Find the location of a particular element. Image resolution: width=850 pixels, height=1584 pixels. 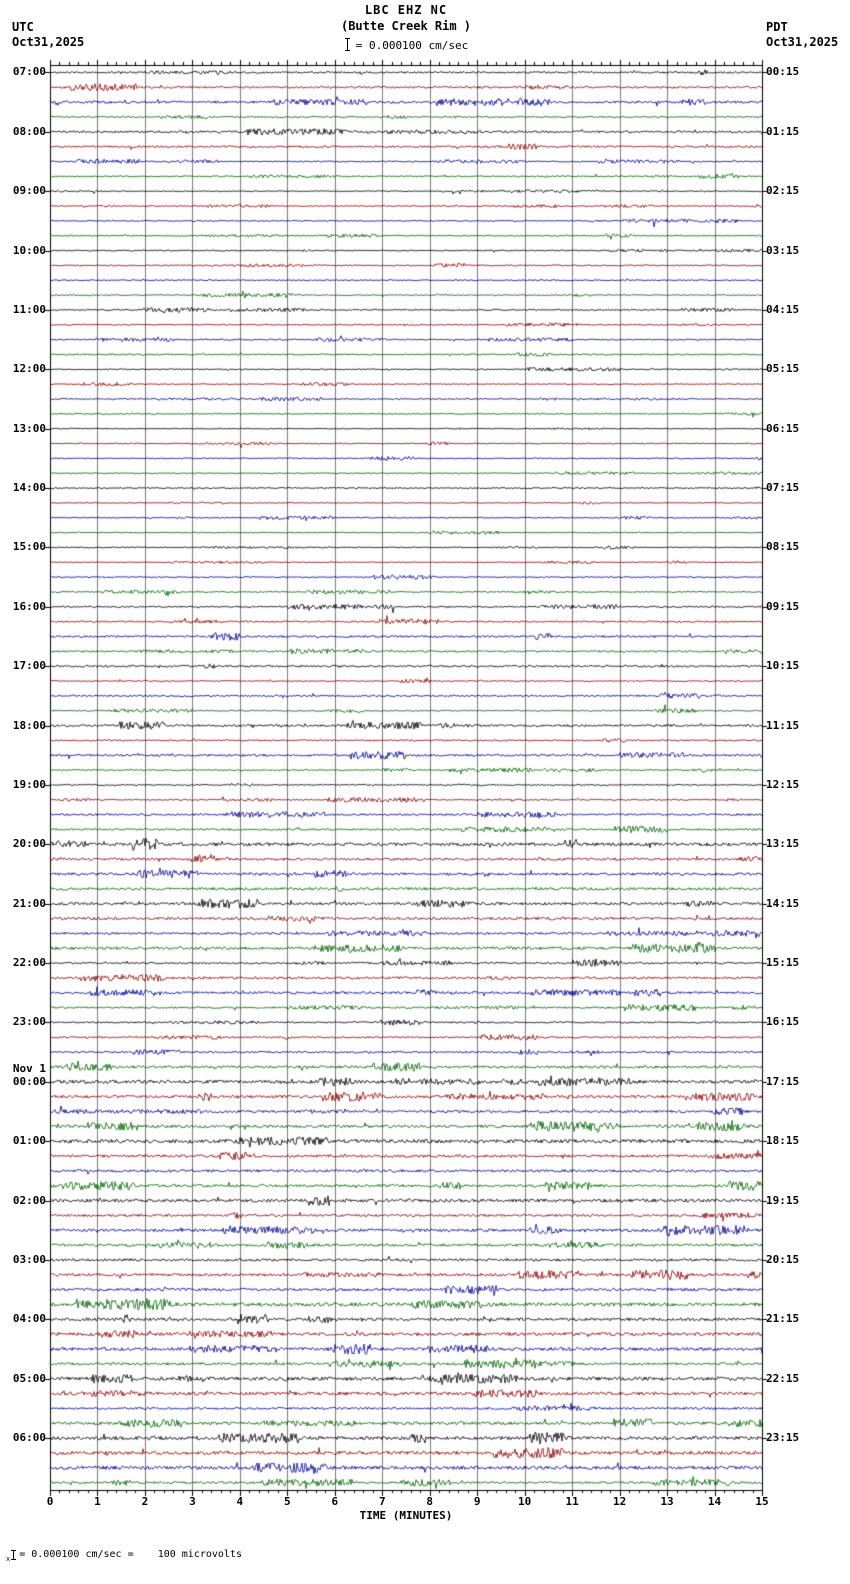

pdt-hour-label: 08:15 is located at coordinates (783, 547).